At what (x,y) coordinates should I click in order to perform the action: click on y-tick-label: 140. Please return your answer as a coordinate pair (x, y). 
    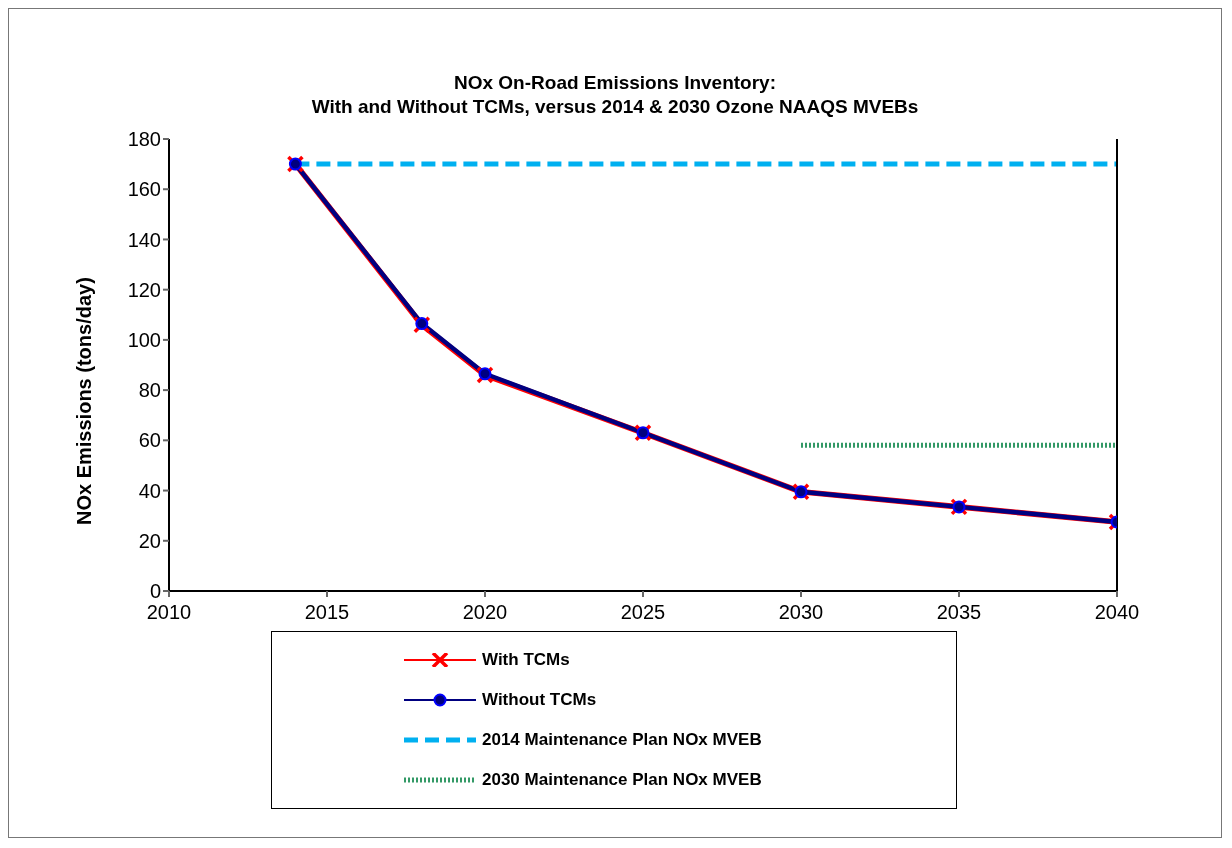
    Looking at the image, I should click on (144, 239).